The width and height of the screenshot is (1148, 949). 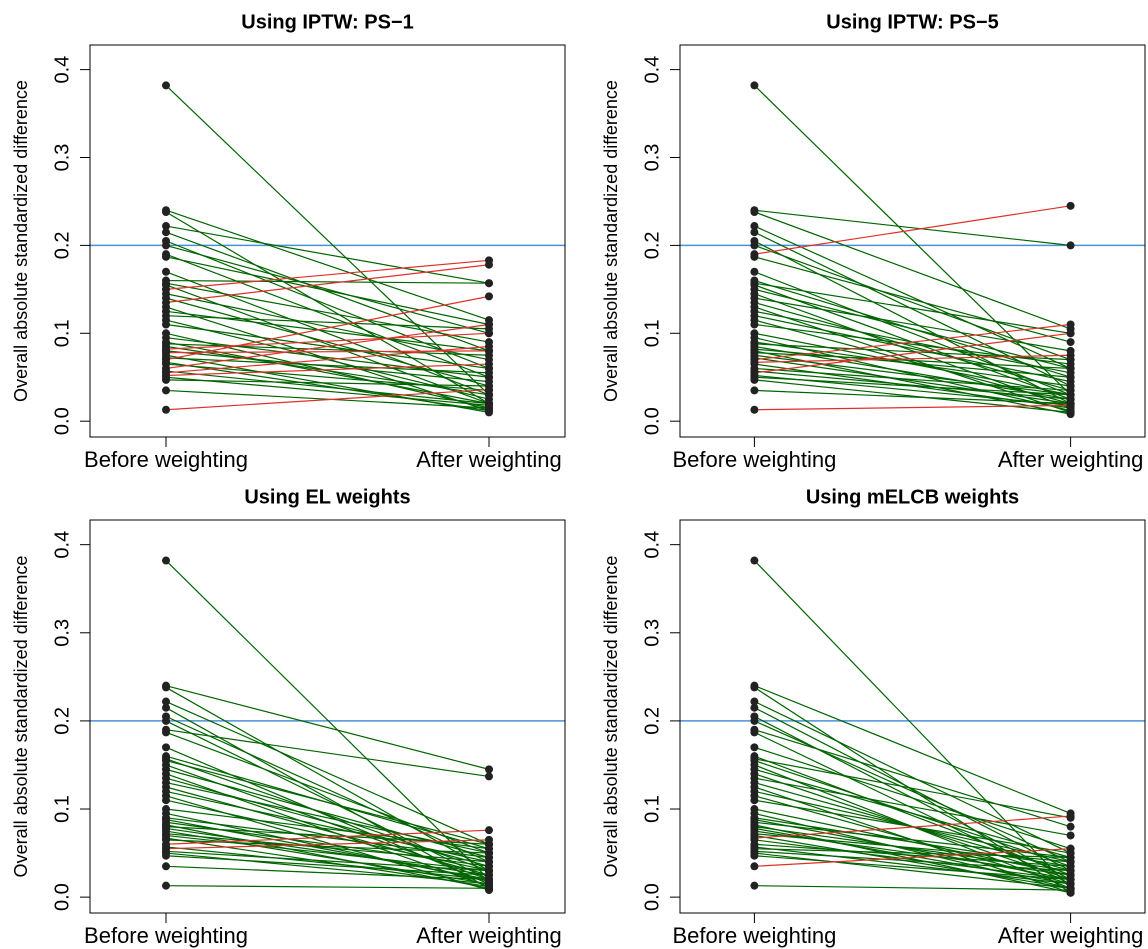 What do you see at coordinates (652, 809) in the screenshot?
I see `y-tick-label: 0.1` at bounding box center [652, 809].